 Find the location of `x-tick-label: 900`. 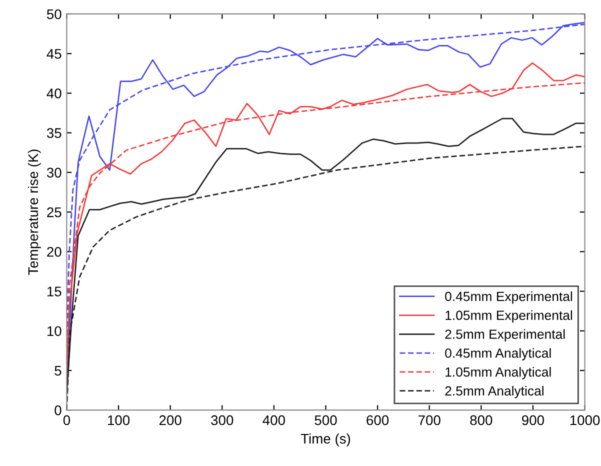

x-tick-label: 900 is located at coordinates (533, 420).